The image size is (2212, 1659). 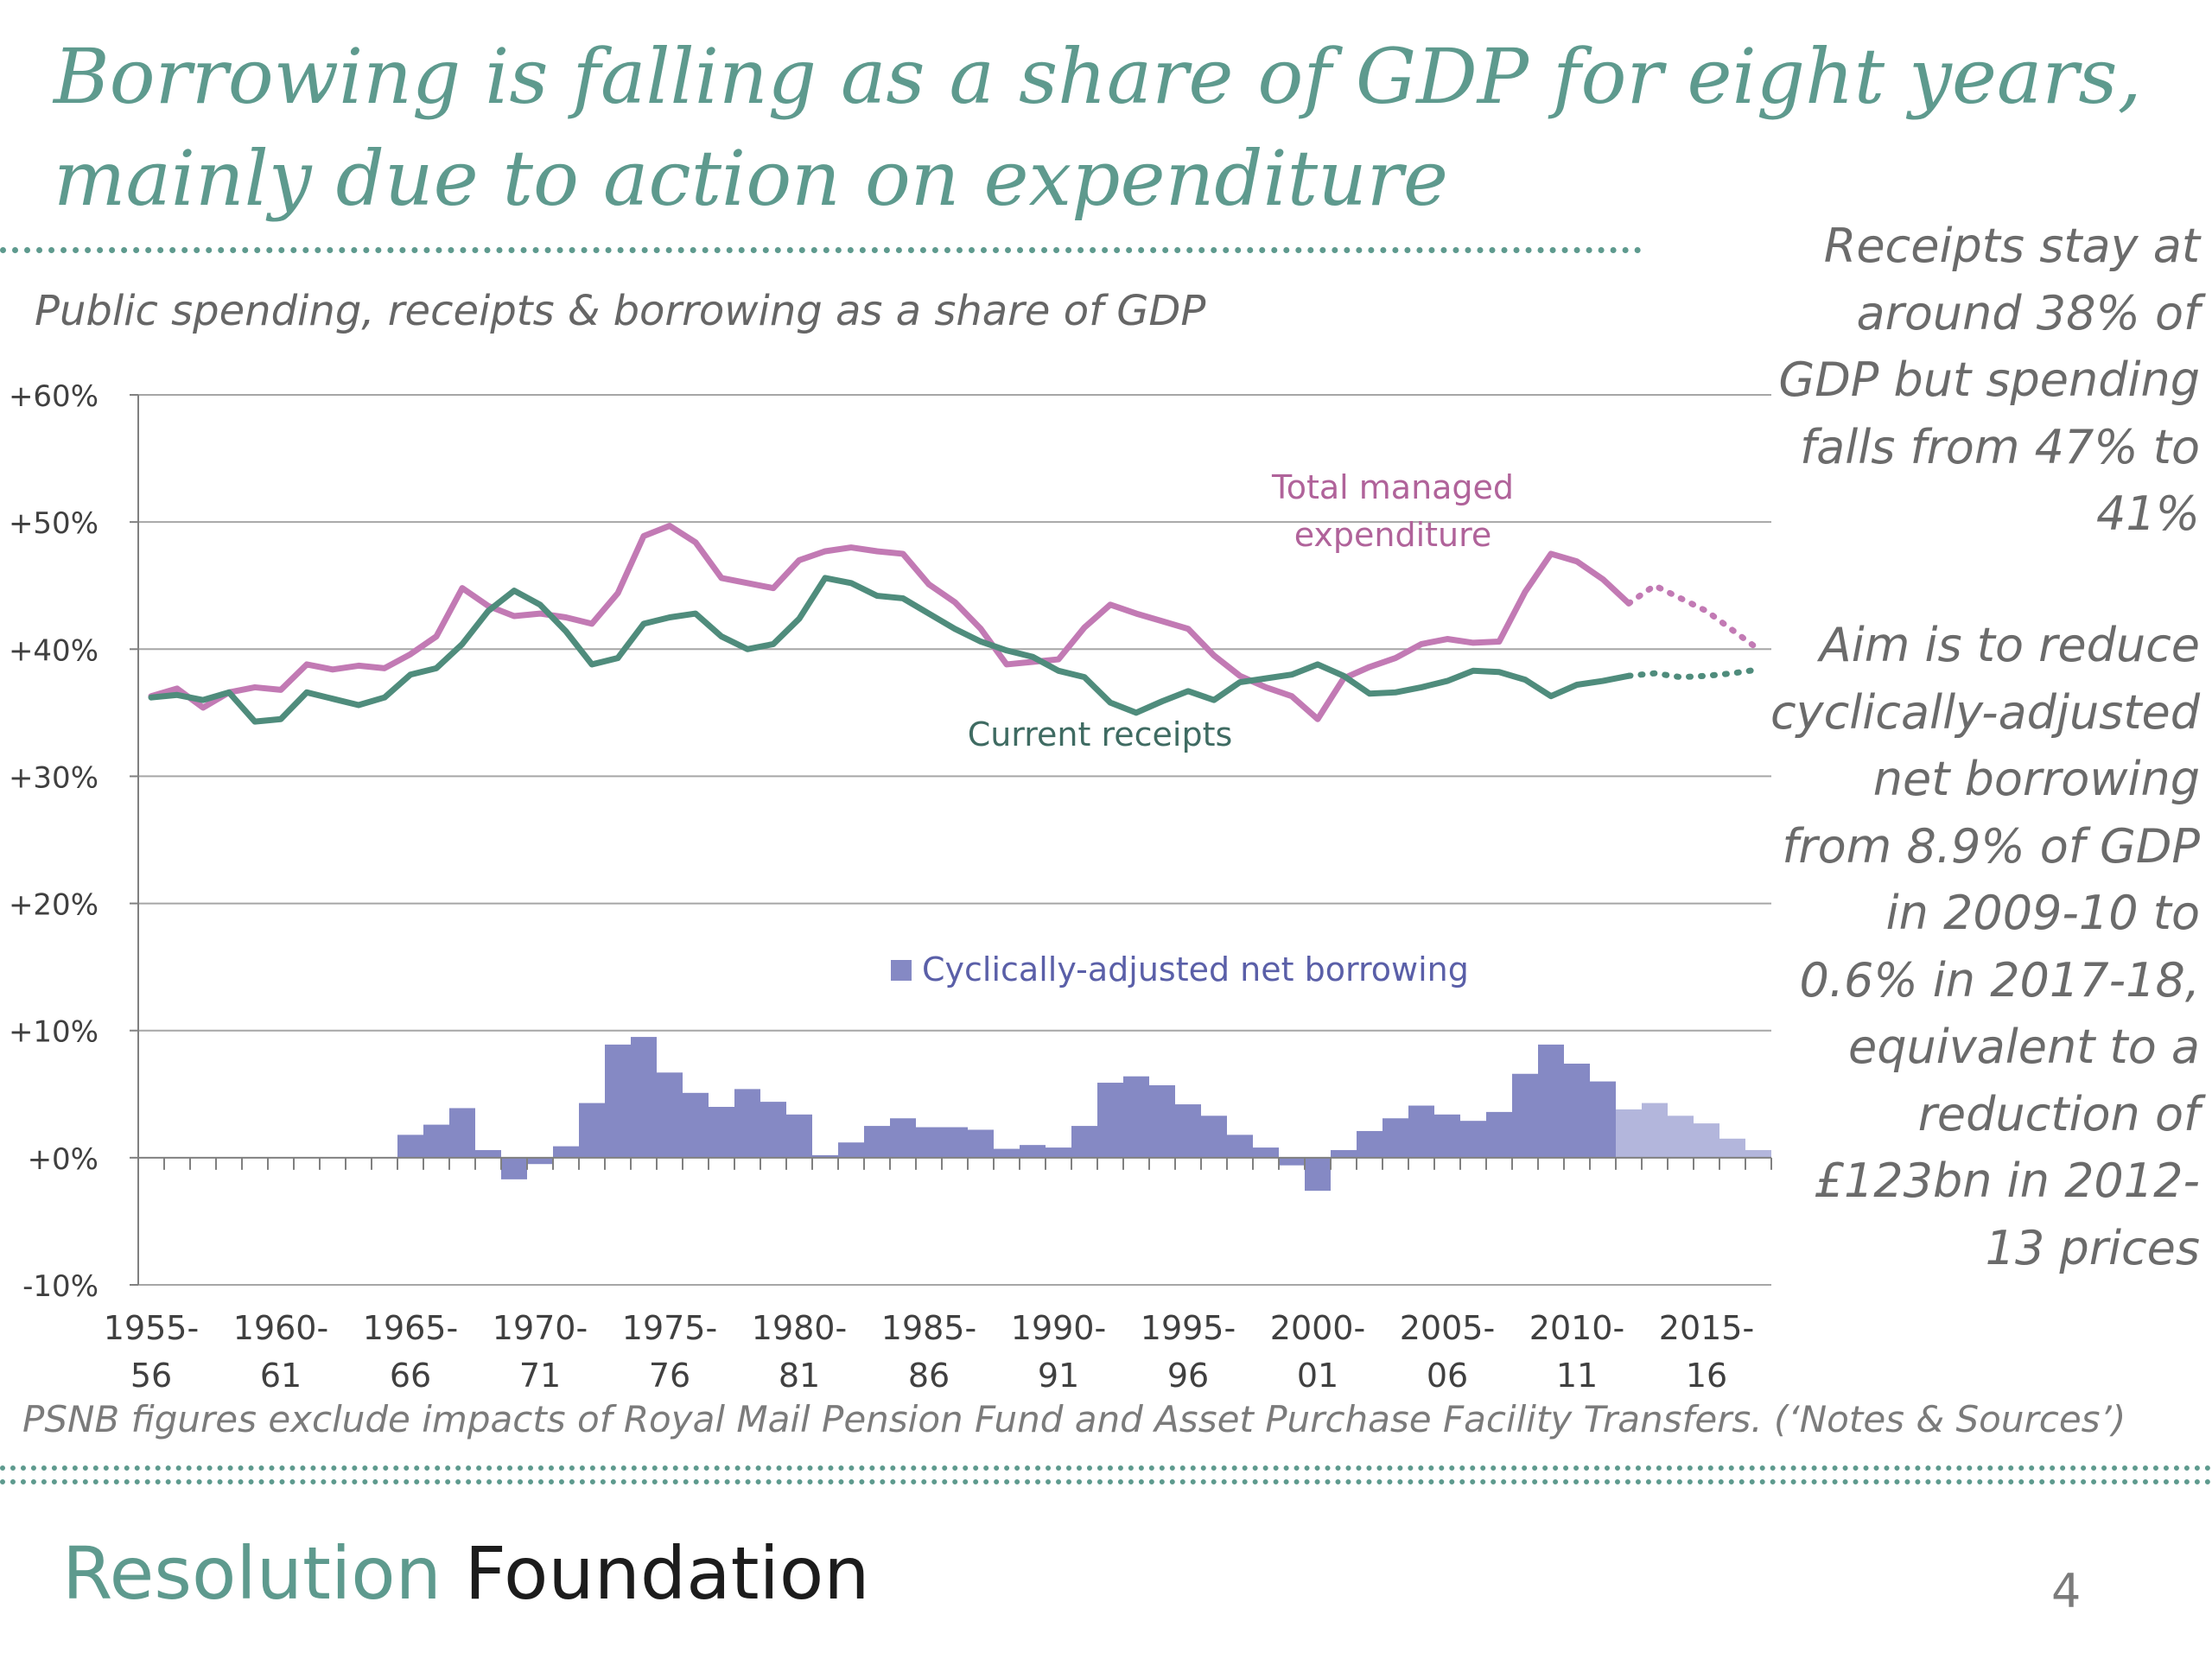 What do you see at coordinates (1058, 1376) in the screenshot?
I see `x-tick-label: 91` at bounding box center [1058, 1376].